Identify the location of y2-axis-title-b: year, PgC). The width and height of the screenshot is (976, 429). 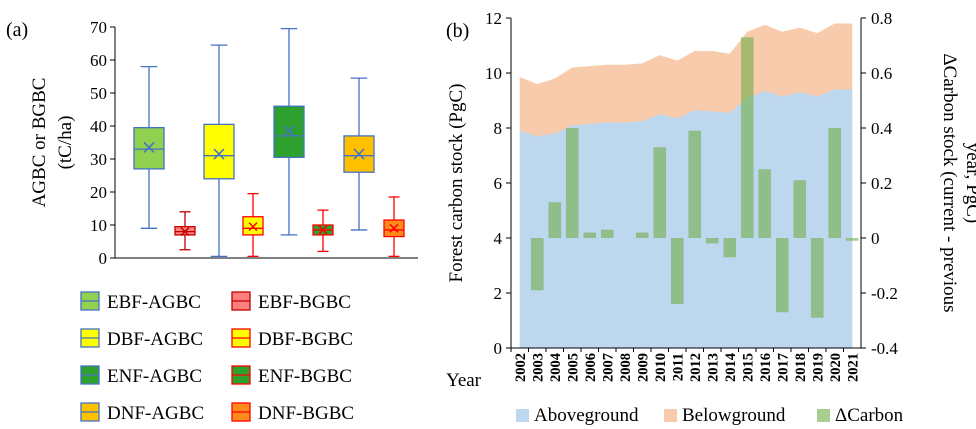
(969, 183).